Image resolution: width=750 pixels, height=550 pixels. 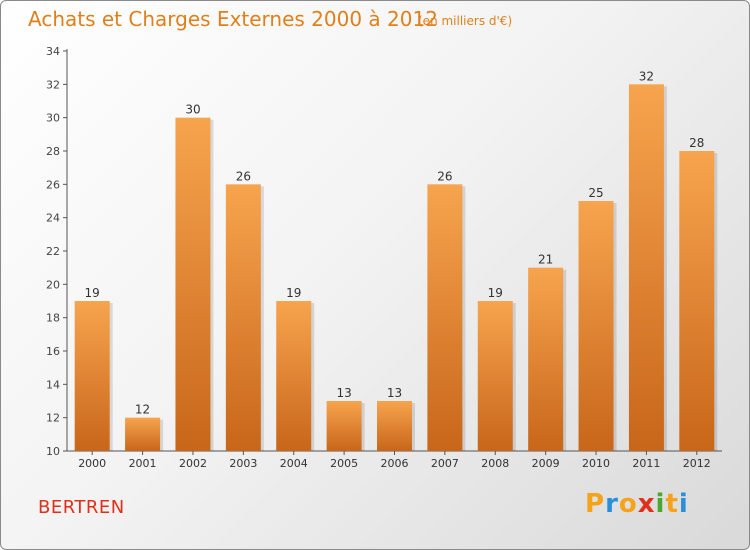 What do you see at coordinates (646, 76) in the screenshot?
I see `bar-value-label: 32` at bounding box center [646, 76].